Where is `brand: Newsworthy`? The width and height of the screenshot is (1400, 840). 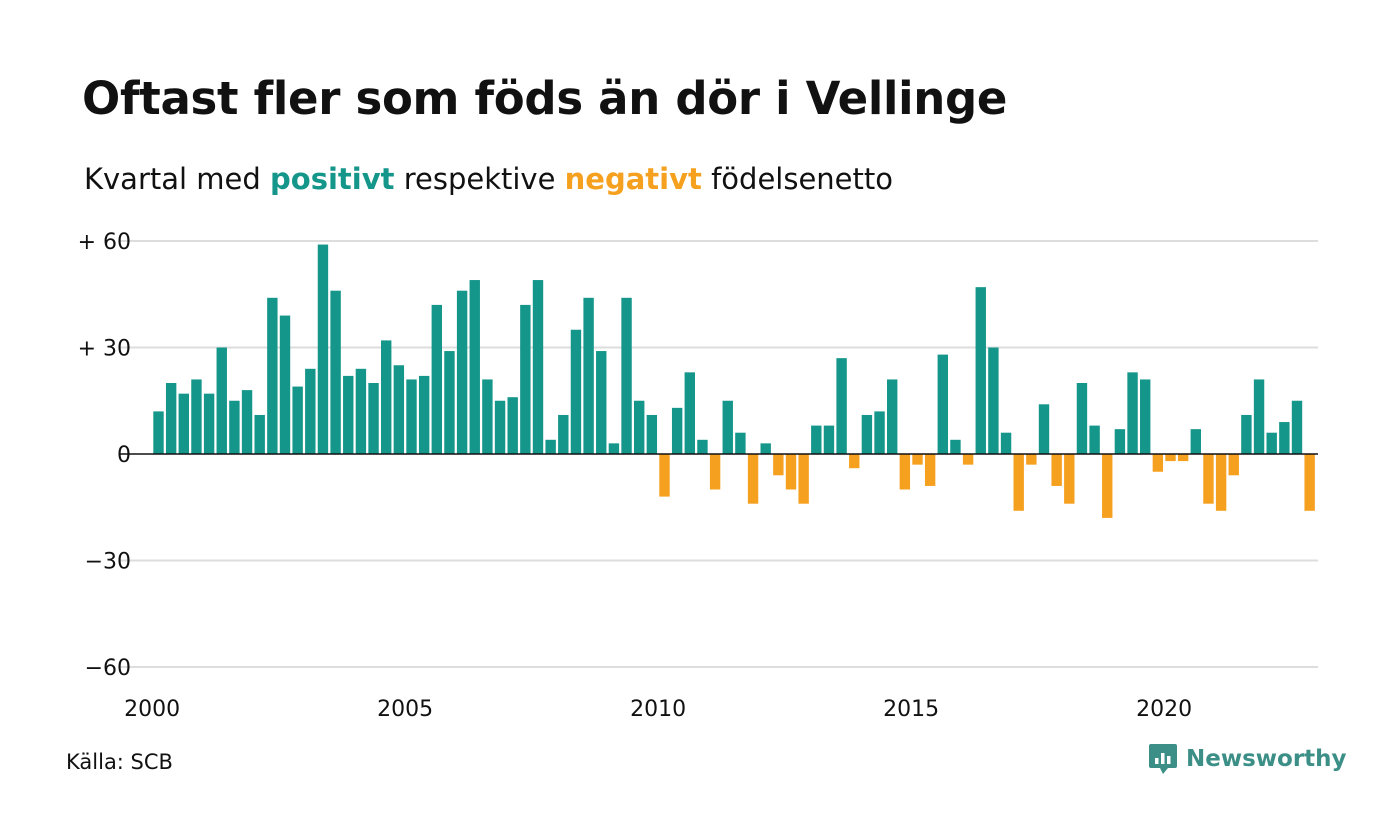
brand: Newsworthy is located at coordinates (1247, 759).